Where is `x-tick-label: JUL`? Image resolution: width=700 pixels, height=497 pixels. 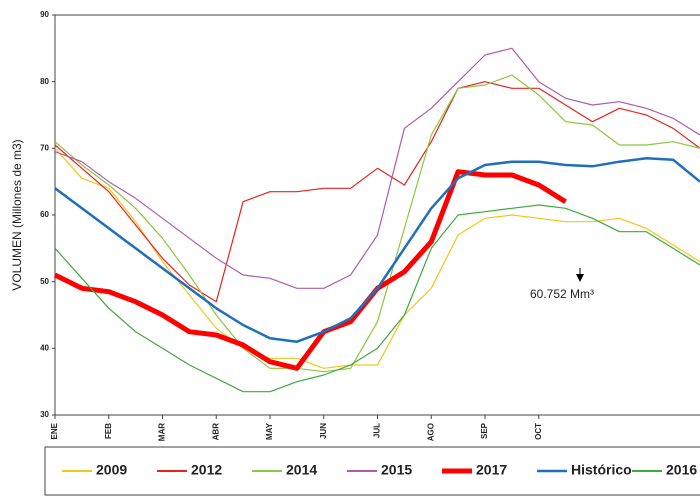 x-tick-label: JUL is located at coordinates (377, 430).